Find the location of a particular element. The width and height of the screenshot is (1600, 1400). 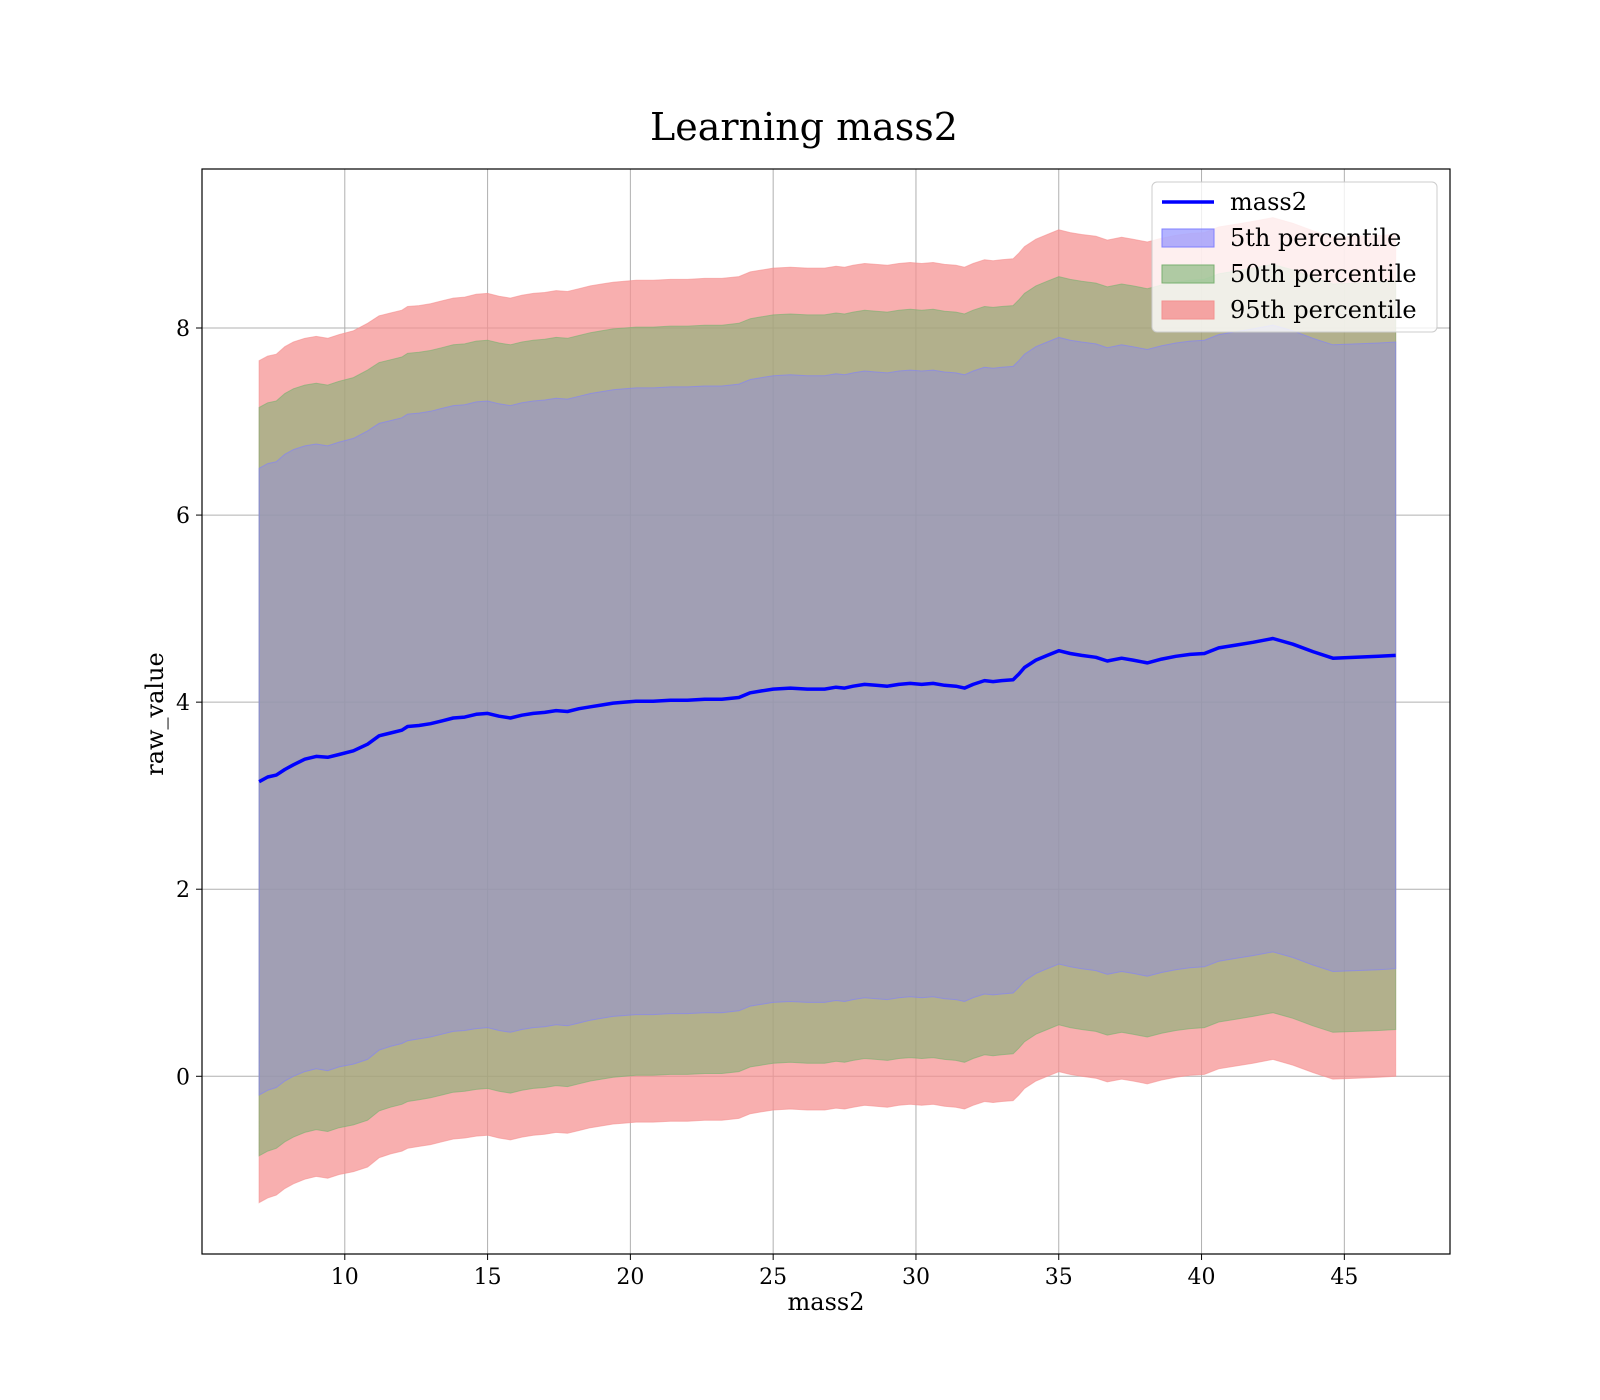

legend-label: 95th percentile is located at coordinates (1323, 310).